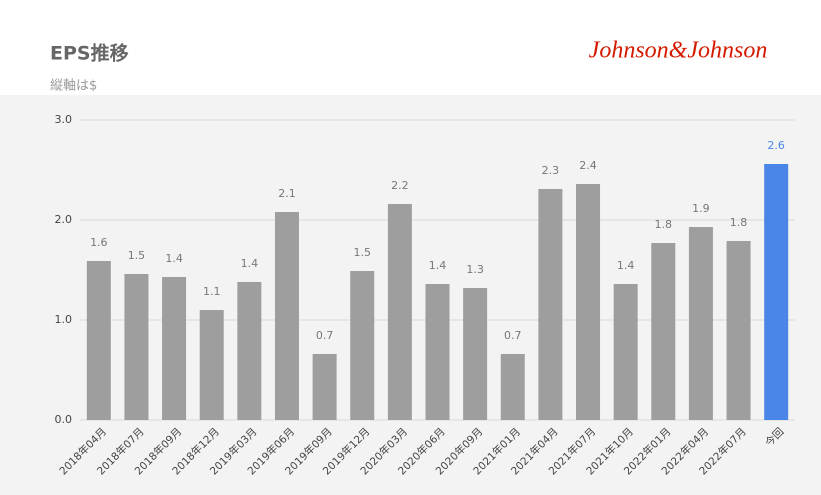 The width and height of the screenshot is (821, 495). I want to click on value-label: 2.6, so click(776, 145).